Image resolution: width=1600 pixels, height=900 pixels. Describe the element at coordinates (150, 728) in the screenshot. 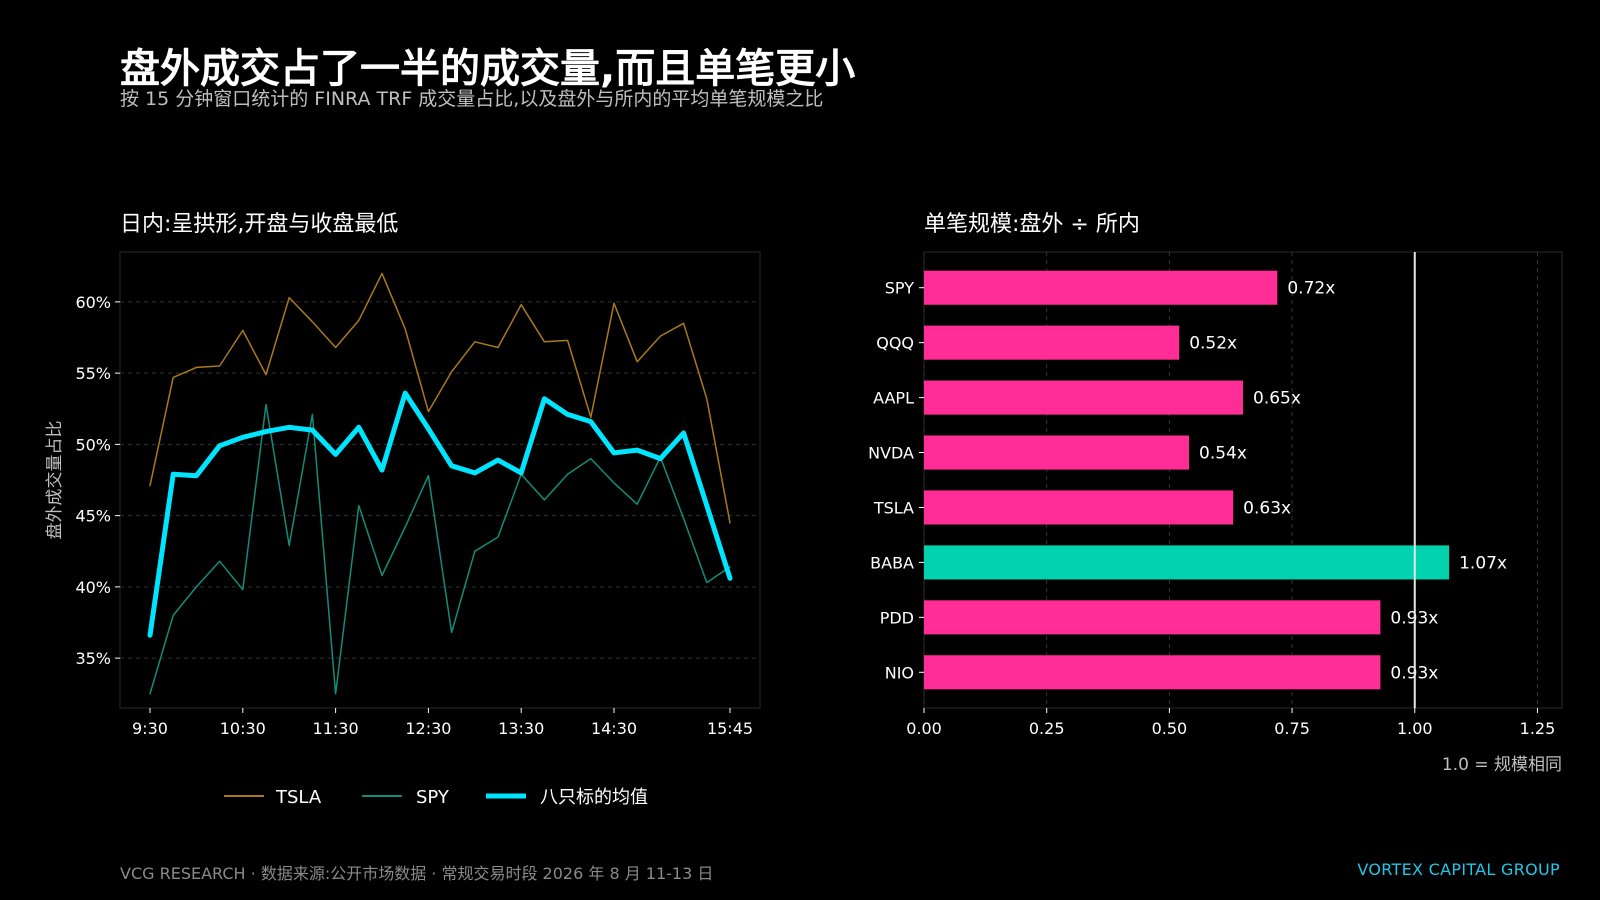

I see `x-tick-label: 9:30` at that location.